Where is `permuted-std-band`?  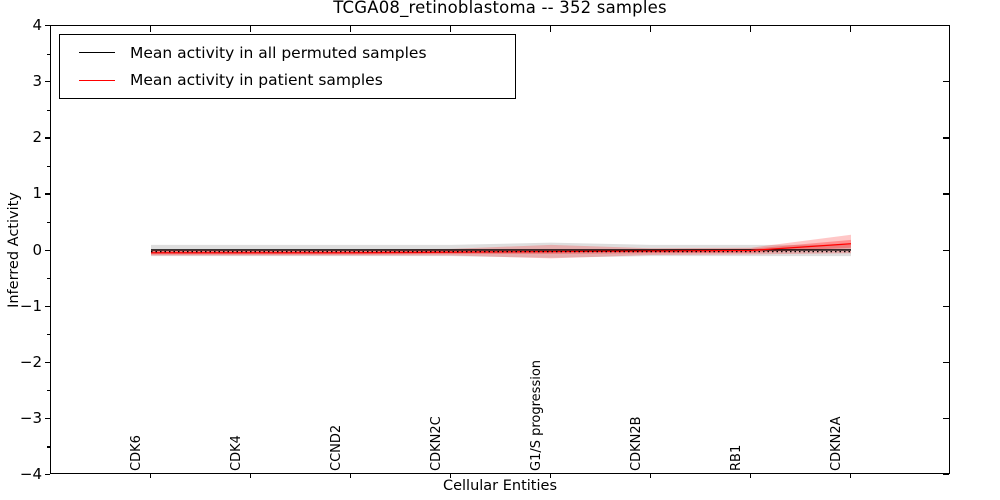 permuted-std-band is located at coordinates (501, 250).